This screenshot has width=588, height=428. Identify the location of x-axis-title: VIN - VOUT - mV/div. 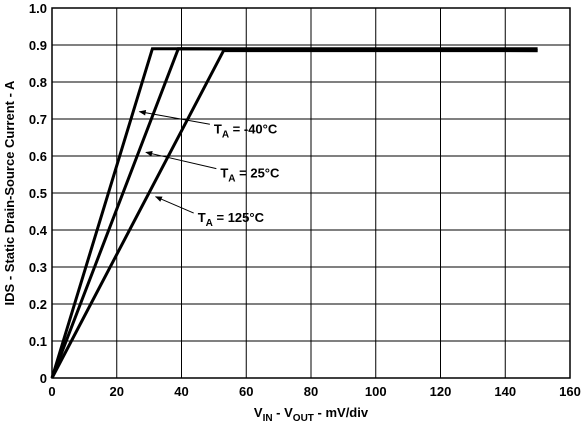
(311, 414).